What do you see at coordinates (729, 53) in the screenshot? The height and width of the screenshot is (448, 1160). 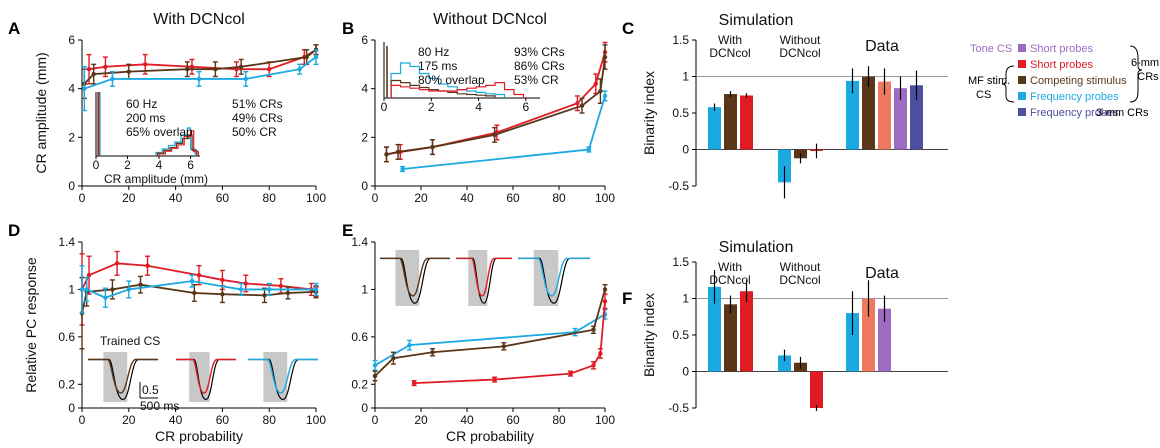 I see `group-with-sub: DCNcol` at bounding box center [729, 53].